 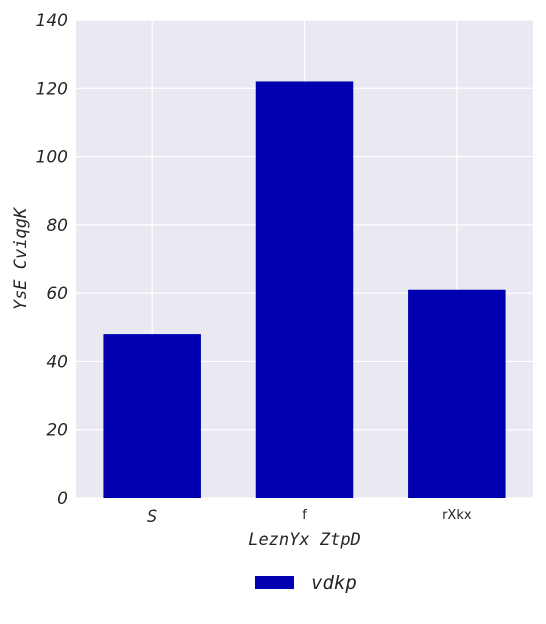 What do you see at coordinates (152, 416) in the screenshot?
I see `bar-S` at bounding box center [152, 416].